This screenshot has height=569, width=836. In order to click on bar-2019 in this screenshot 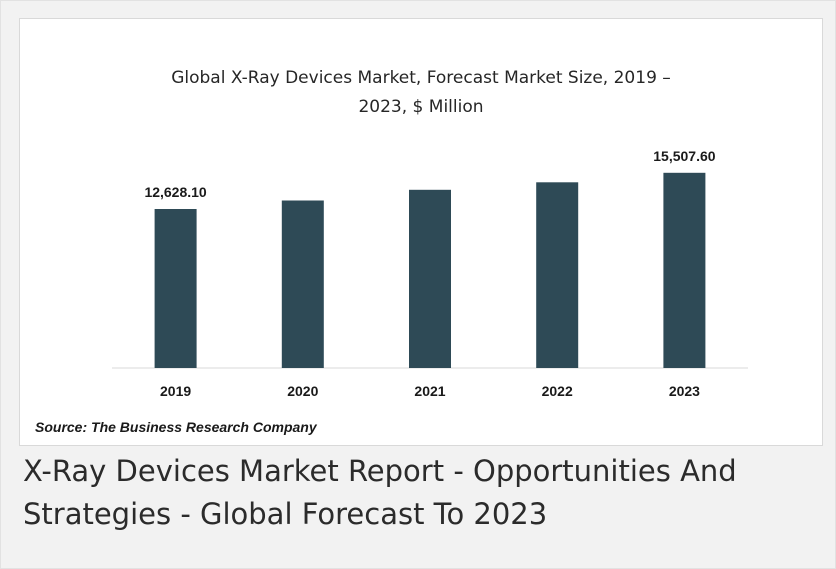, I will do `click(175, 288)`.